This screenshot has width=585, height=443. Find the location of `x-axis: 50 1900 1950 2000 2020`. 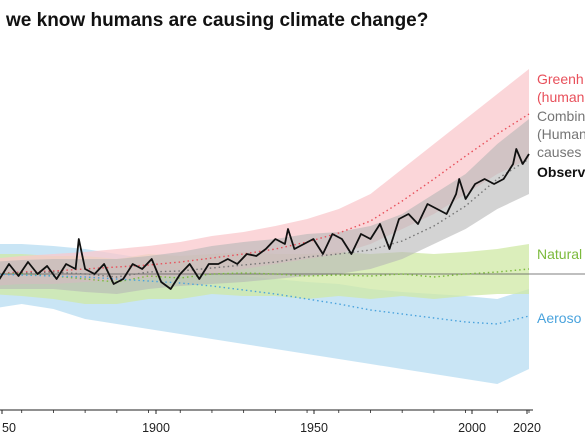

x-axis: 50 1900 1950 2000 2020 is located at coordinates (270, 422).